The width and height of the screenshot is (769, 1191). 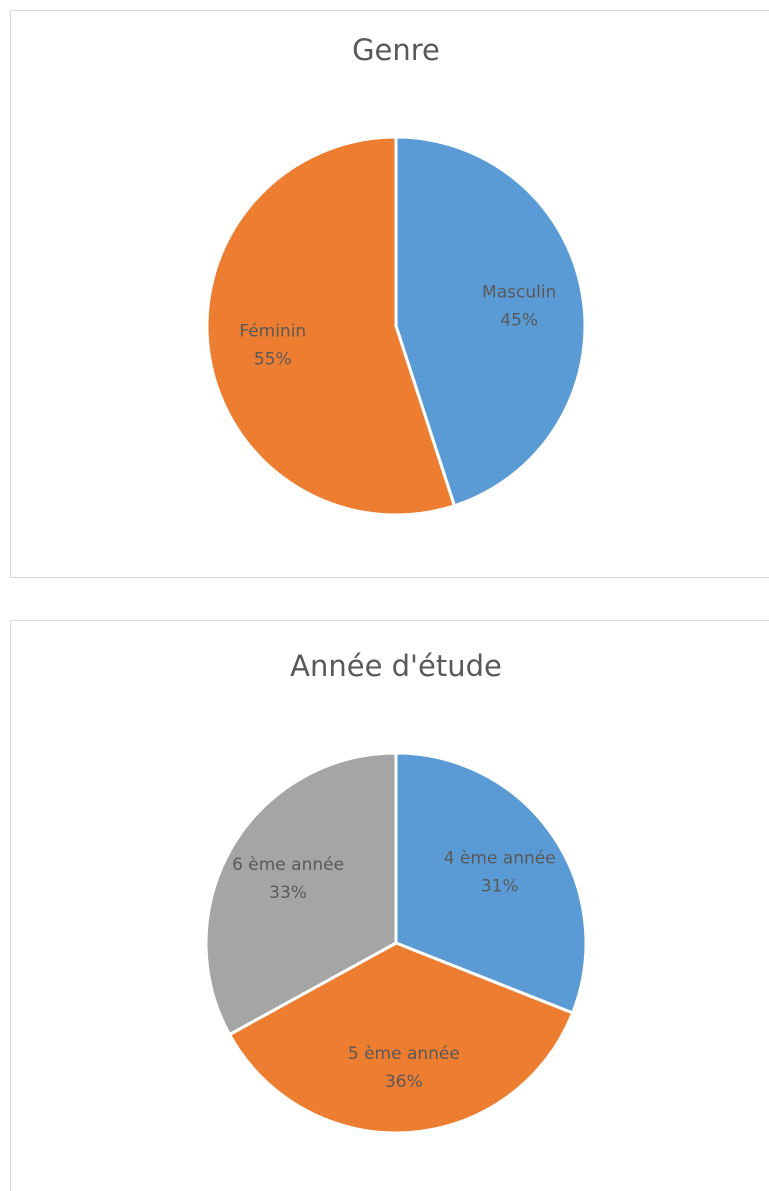 I want to click on chart-title: Année d'étude, so click(x=396, y=666).